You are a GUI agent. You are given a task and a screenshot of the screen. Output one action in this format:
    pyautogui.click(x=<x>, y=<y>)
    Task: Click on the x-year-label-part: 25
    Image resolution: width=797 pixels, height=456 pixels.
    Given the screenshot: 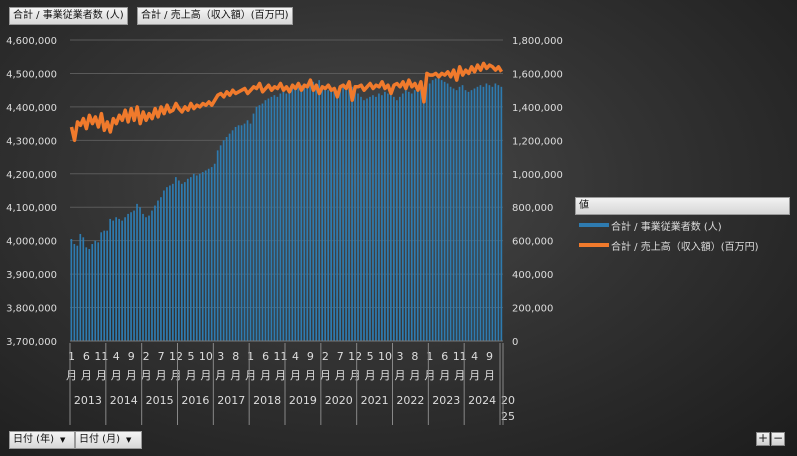 What is the action you would take?
    pyautogui.click(x=508, y=416)
    